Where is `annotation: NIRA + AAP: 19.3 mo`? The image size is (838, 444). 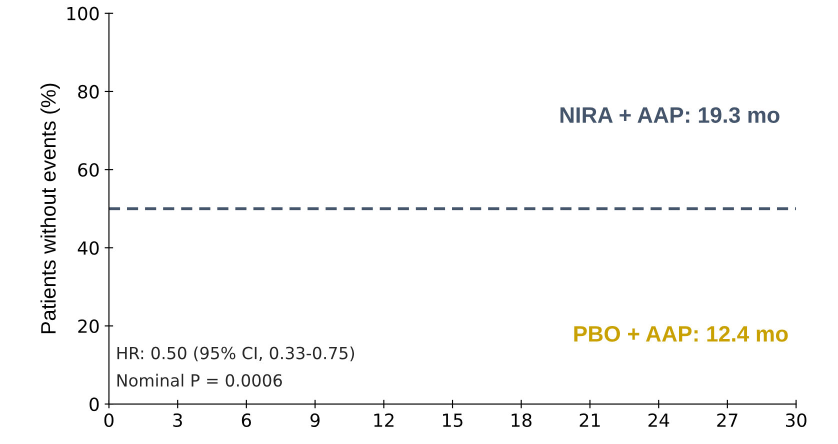
annotation: NIRA + AAP: 19.3 mo is located at coordinates (670, 115).